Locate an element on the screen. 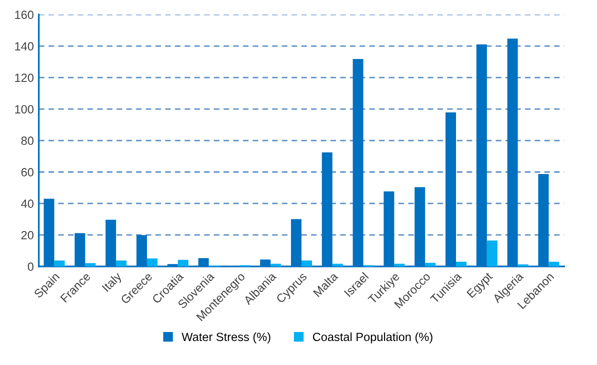 The width and height of the screenshot is (597, 365). y-tick-label: 100 is located at coordinates (24, 109).